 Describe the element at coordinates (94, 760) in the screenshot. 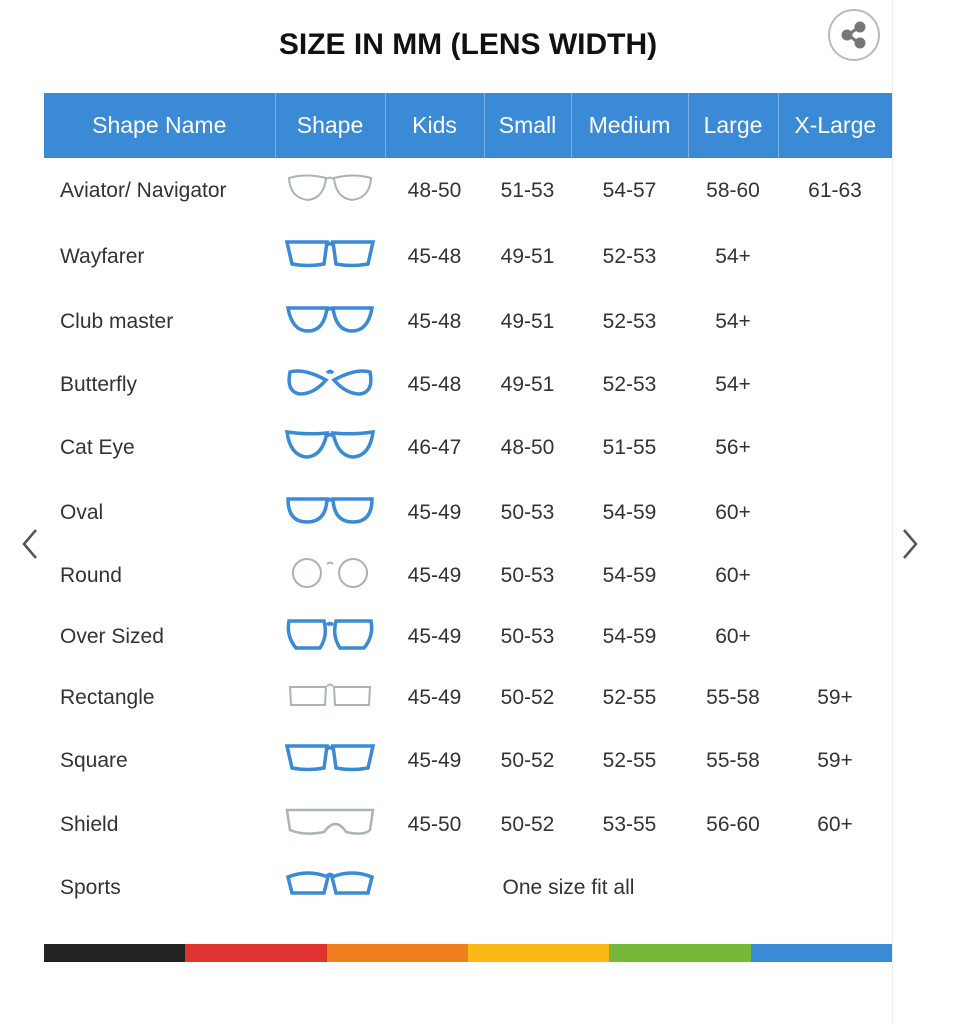

I see `shape-name: Square` at that location.